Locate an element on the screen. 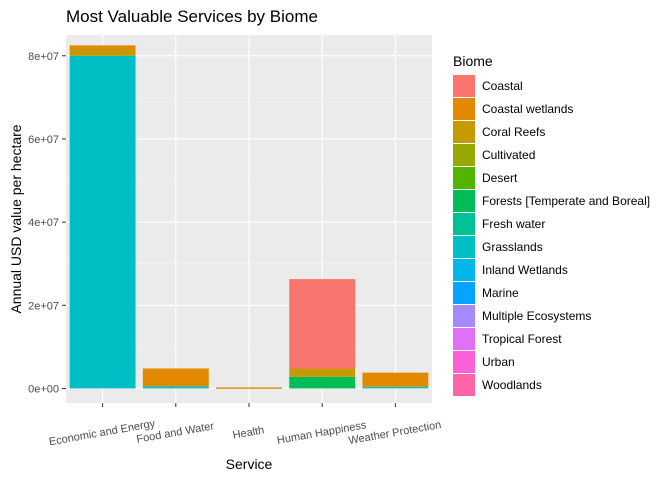 Image resolution: width=672 pixels, height=480 pixels. legend-label: Coastal is located at coordinates (502, 86).